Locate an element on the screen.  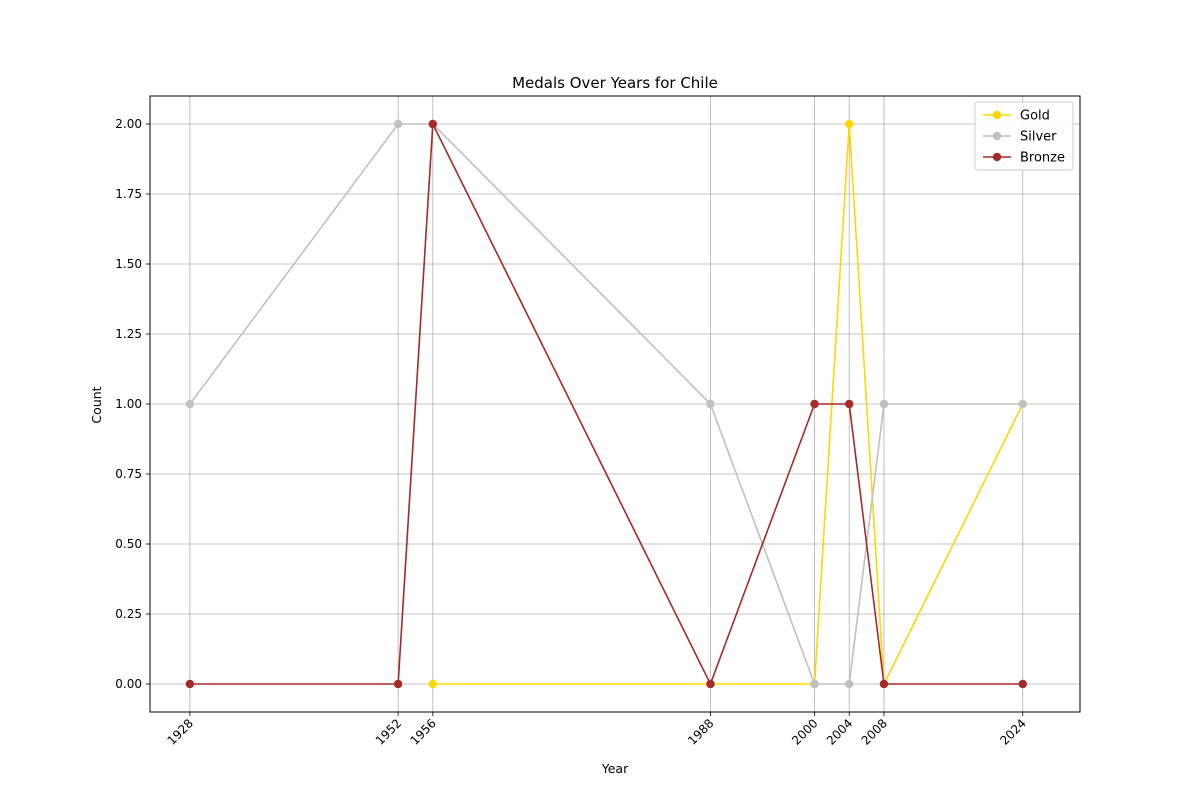
legend-item-bronze: Bronze is located at coordinates (1024, 158).